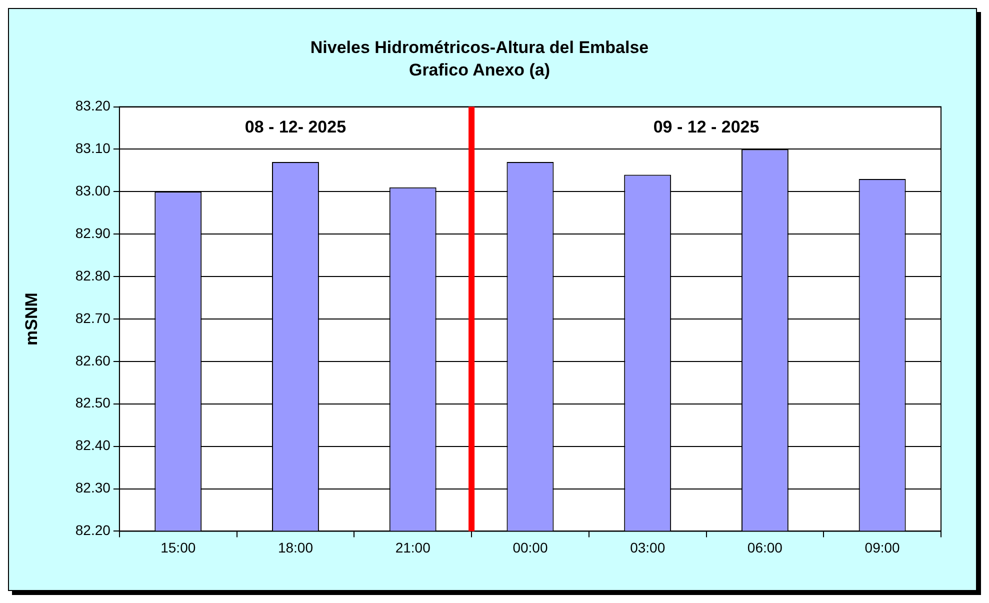 The width and height of the screenshot is (989, 603). I want to click on y-tick-label: 82.20, so click(93, 530).